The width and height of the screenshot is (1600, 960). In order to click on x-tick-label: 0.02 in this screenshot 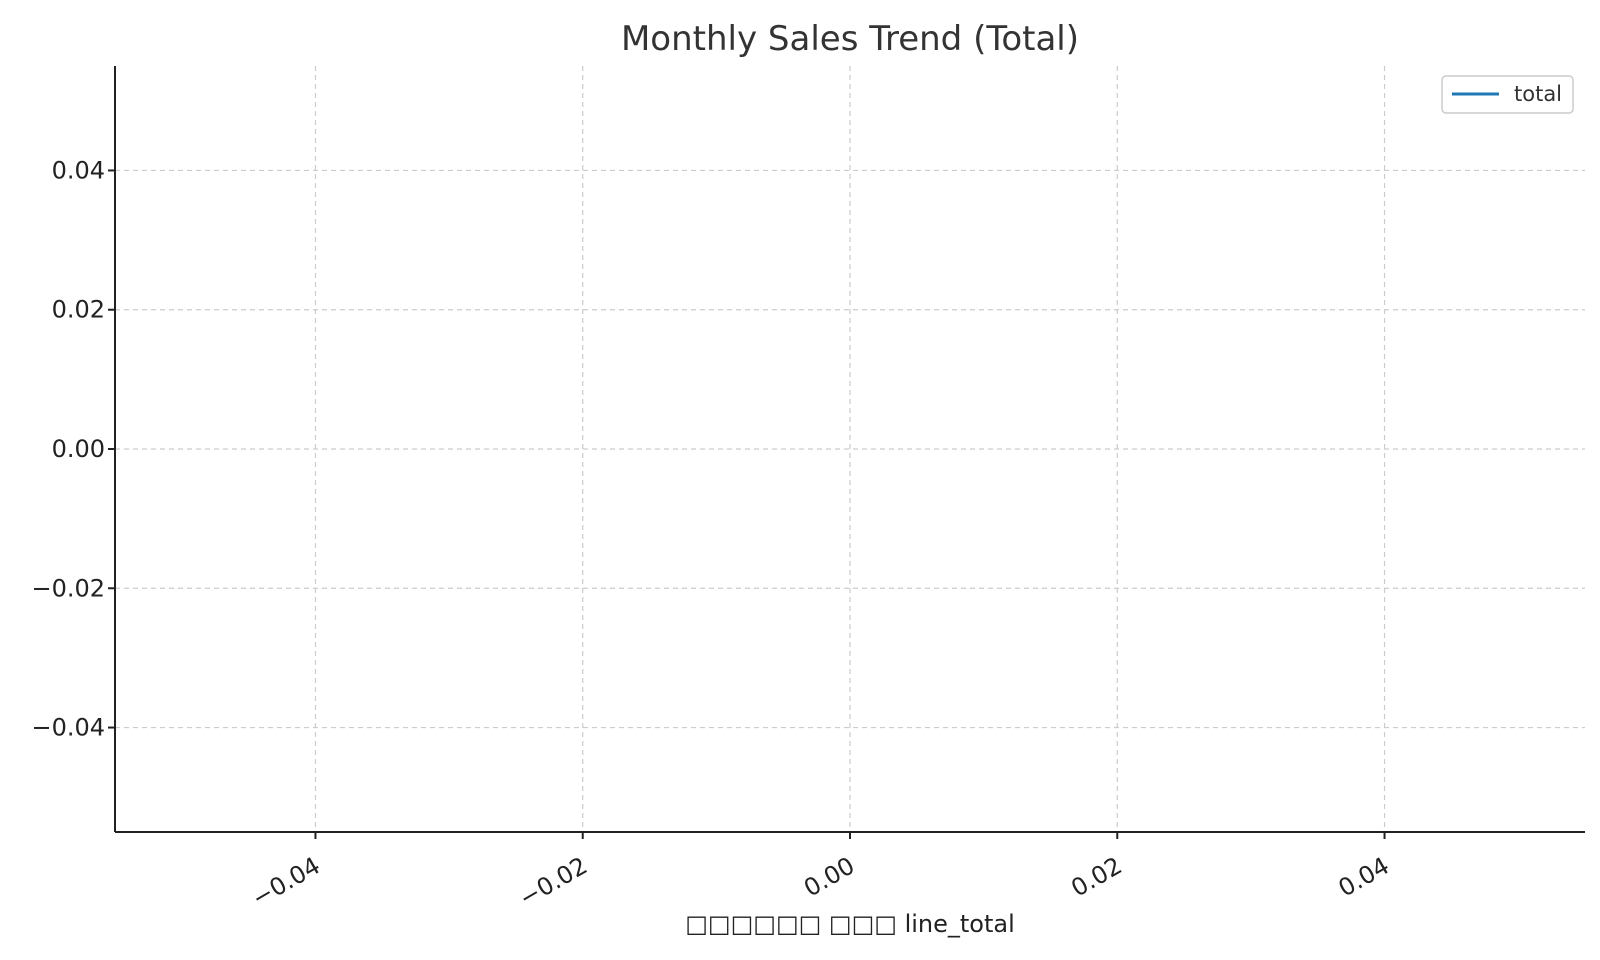, I will do `click(1096, 876)`.